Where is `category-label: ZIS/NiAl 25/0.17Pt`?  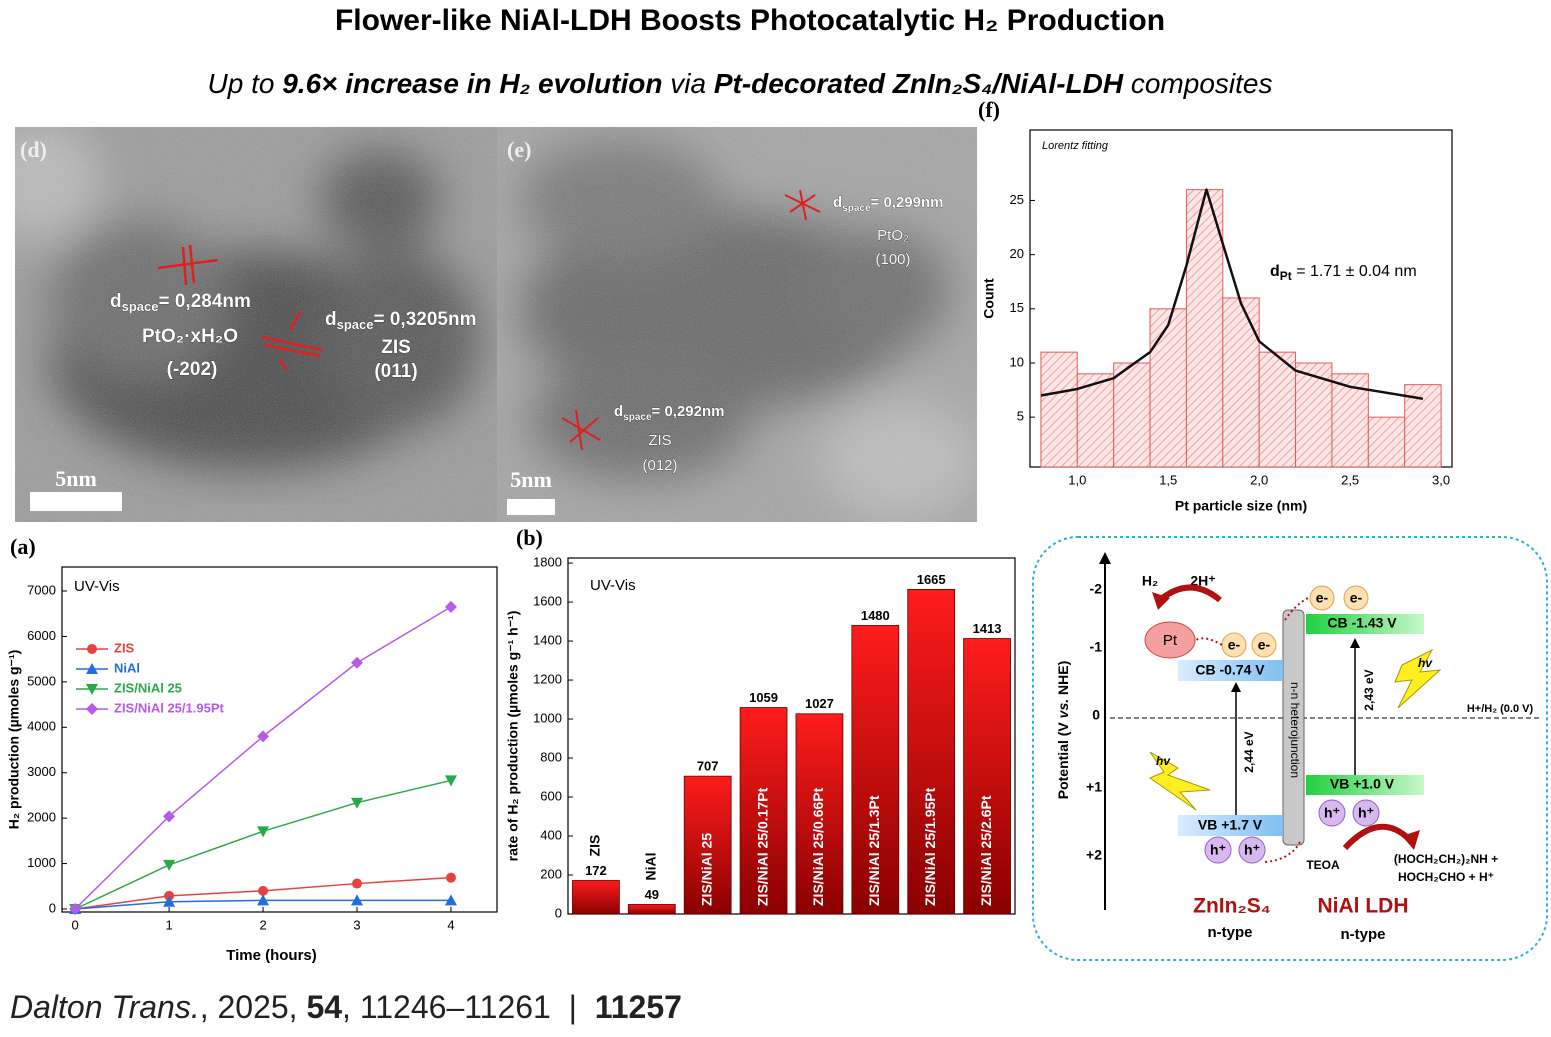
category-label: ZIS/NiAl 25/0.17Pt is located at coordinates (762, 846).